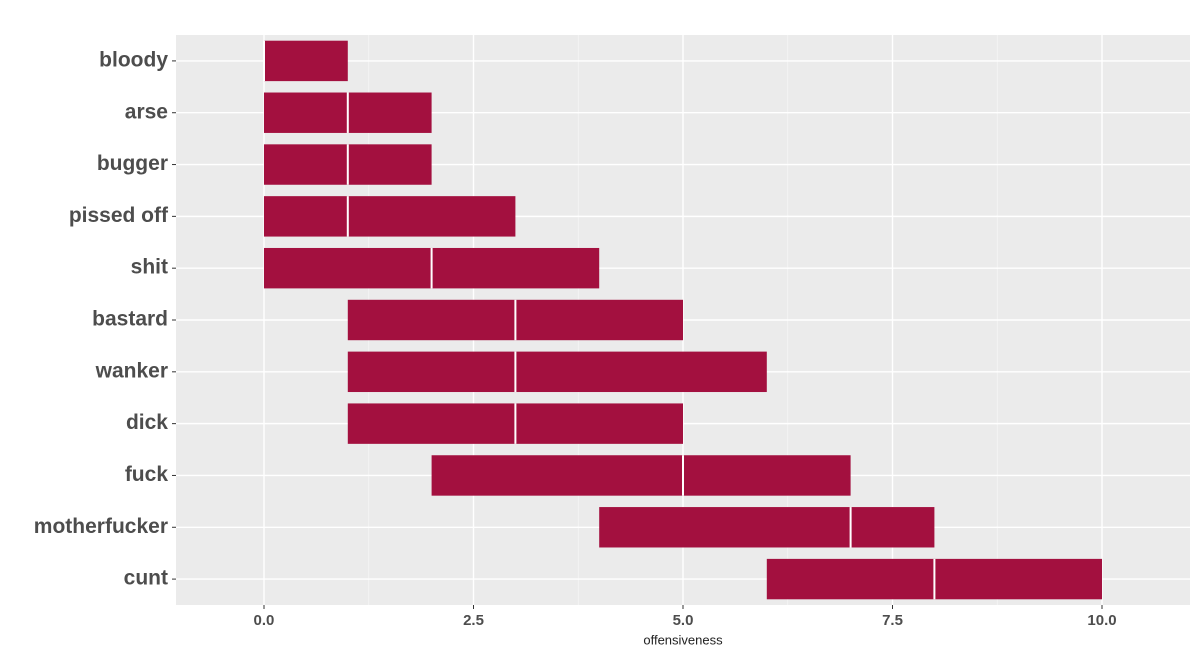 This screenshot has height=672, width=1200. Describe the element at coordinates (147, 422) in the screenshot. I see `y-tick-label: dick` at that location.